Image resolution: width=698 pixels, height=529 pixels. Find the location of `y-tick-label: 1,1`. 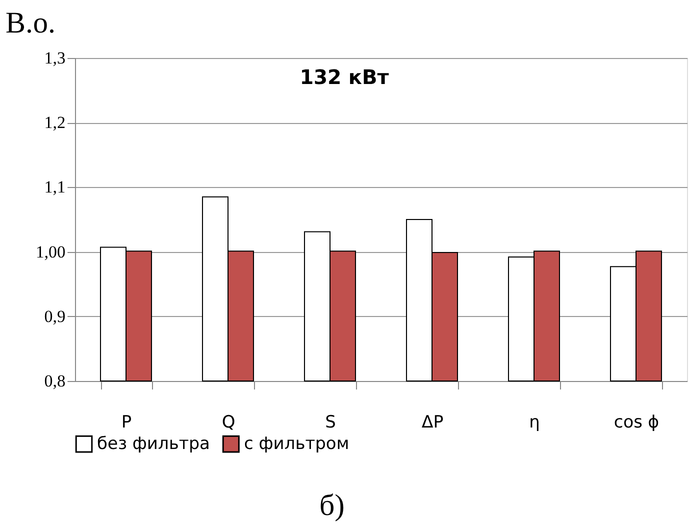

y-tick-label: 1,1 is located at coordinates (55, 187).